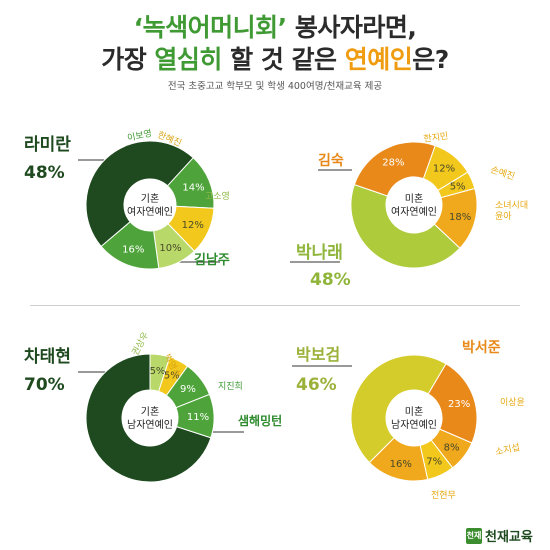 This screenshot has width=550, height=550. Describe the element at coordinates (318, 354) in the screenshot. I see `slice-name-label: 박보검` at that location.